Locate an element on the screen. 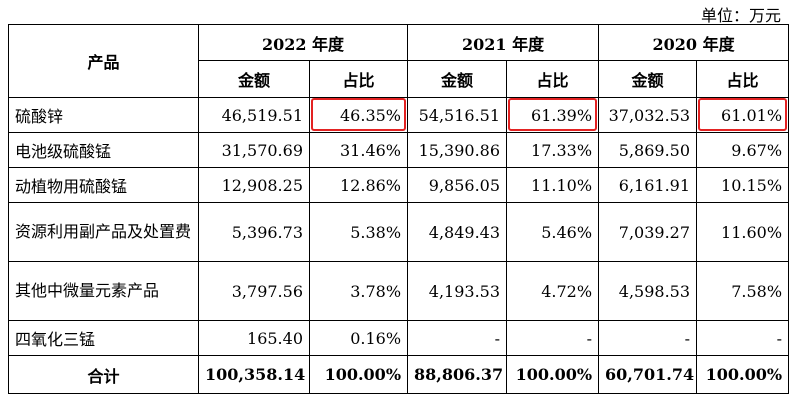 The image size is (795, 406). header-year-2021: 2021 年度 is located at coordinates (503, 42).